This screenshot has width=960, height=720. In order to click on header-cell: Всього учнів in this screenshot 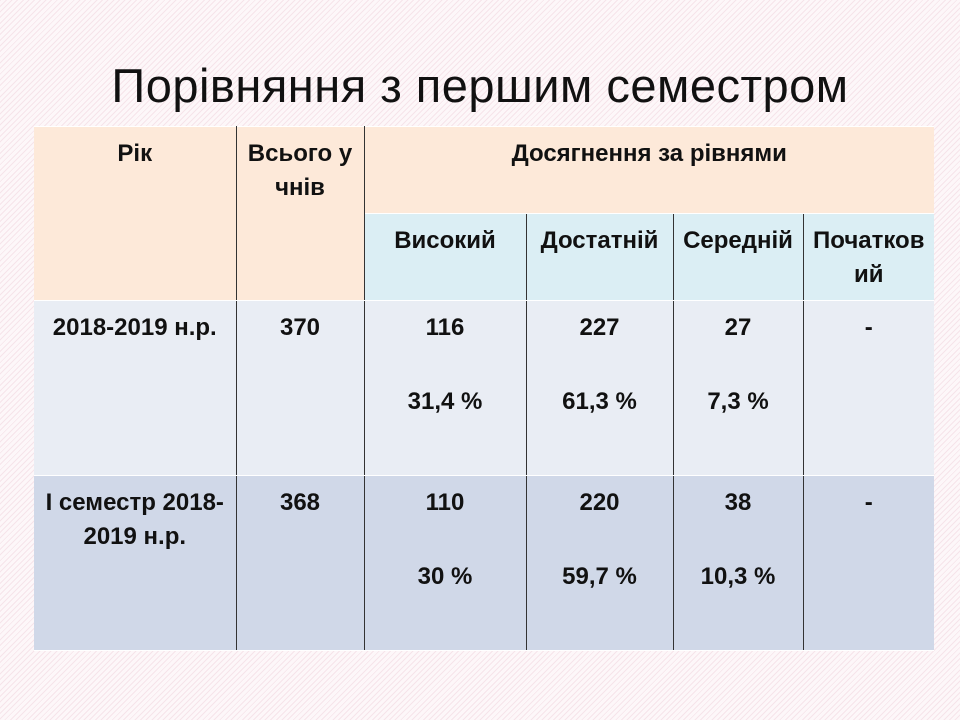, I will do `click(300, 213)`.